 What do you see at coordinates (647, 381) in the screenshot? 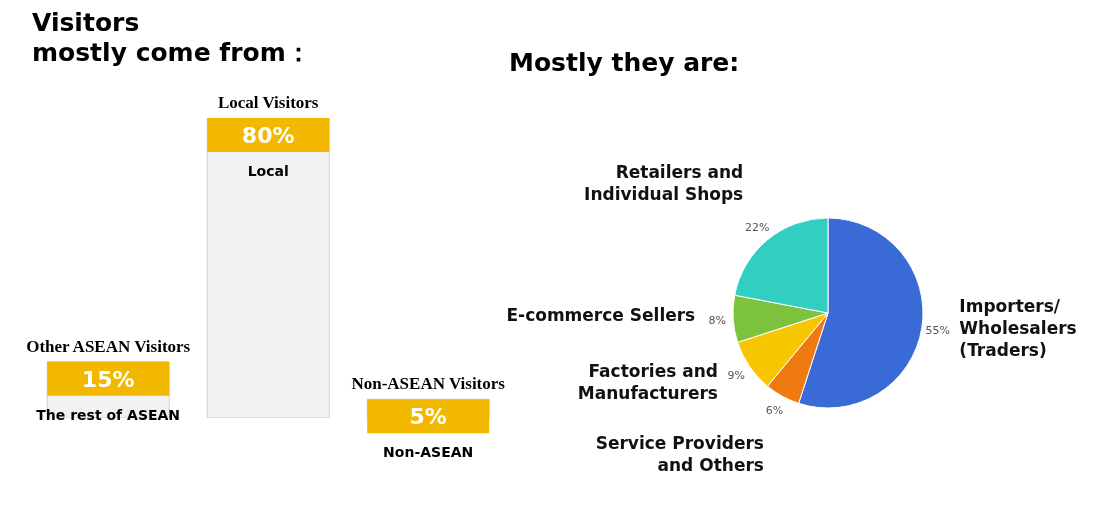
I see `slice-label: Factories and Manufacturers` at bounding box center [647, 381].